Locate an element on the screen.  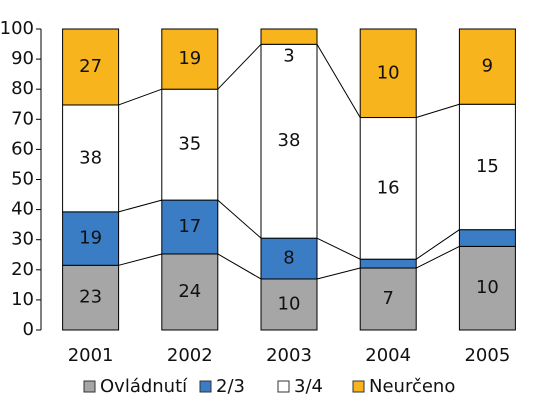
data-label: 23 is located at coordinates (90, 297).